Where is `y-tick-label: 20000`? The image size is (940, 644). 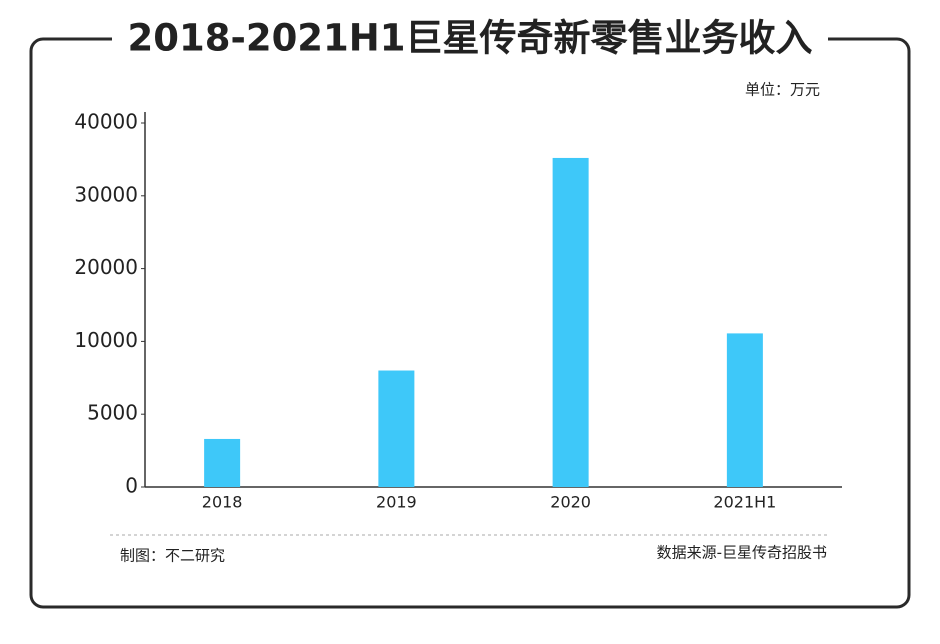 y-tick-label: 20000 is located at coordinates (106, 267).